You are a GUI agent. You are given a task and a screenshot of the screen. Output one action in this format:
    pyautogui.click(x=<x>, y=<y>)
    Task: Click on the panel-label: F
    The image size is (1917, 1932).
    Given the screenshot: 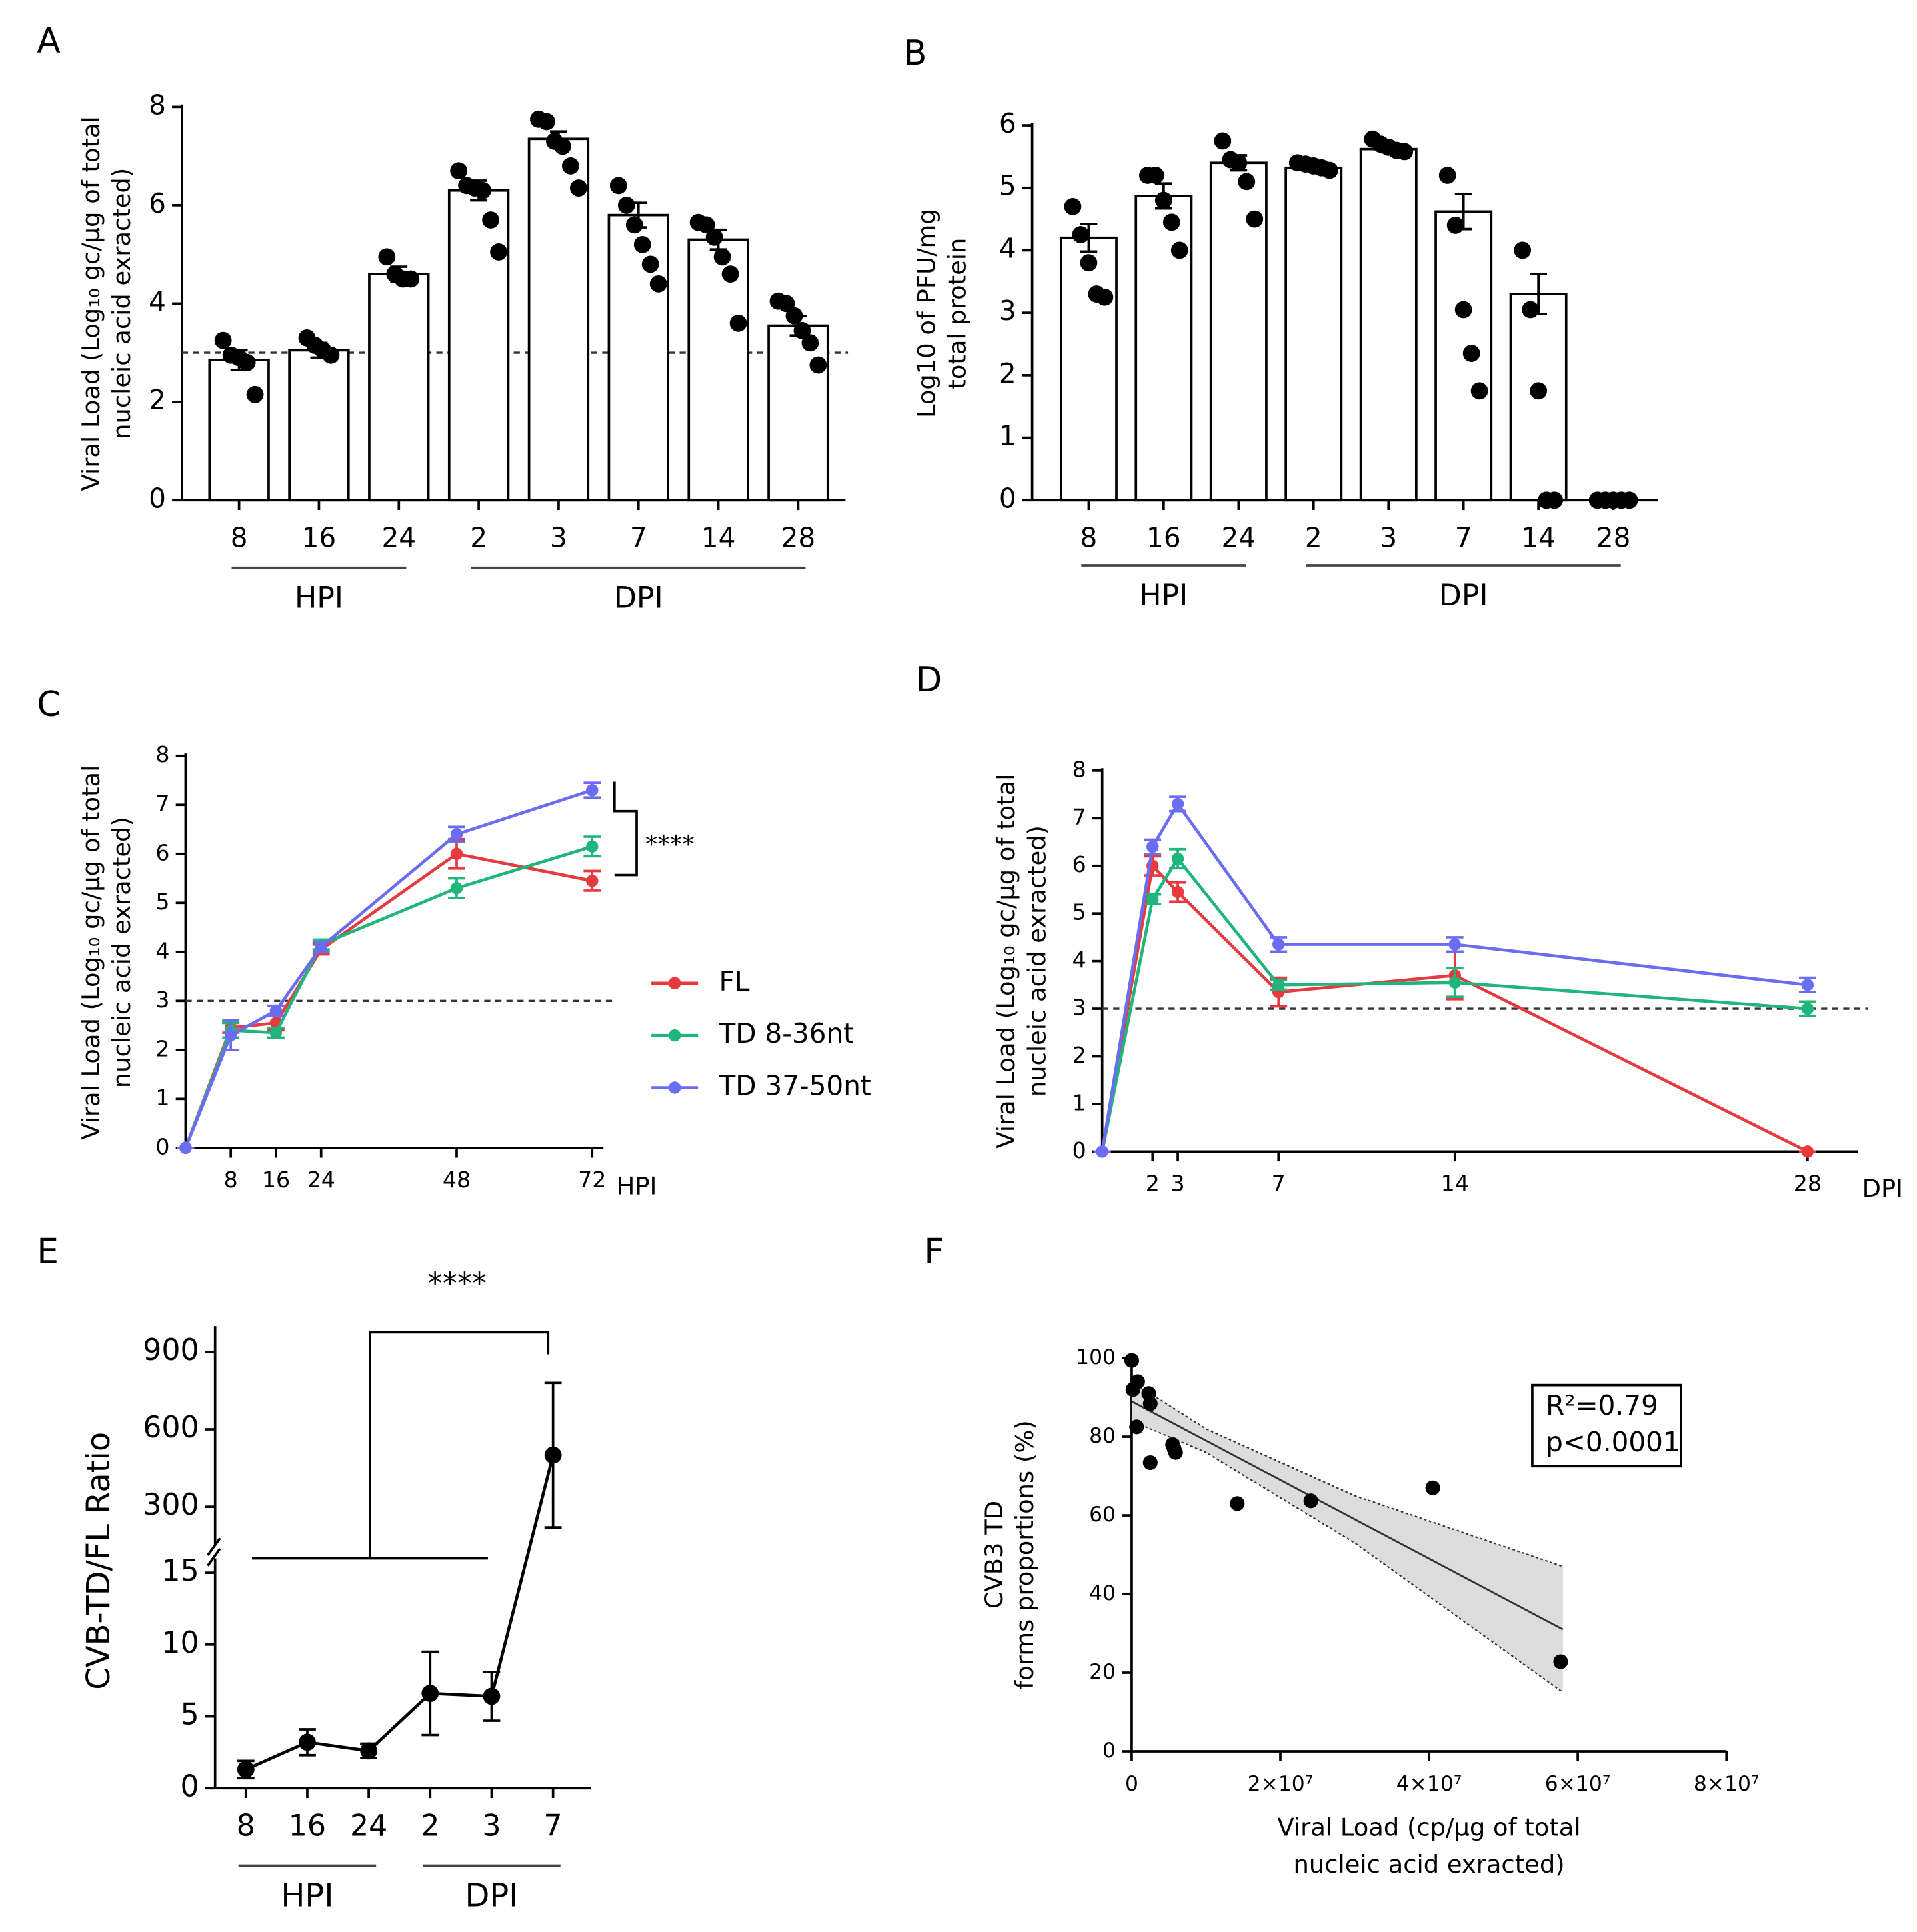 What is the action you would take?
    pyautogui.click(x=934, y=1251)
    